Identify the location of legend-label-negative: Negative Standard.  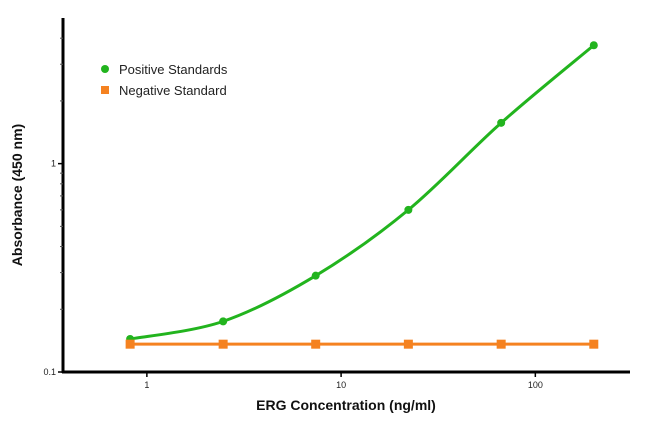
(173, 90).